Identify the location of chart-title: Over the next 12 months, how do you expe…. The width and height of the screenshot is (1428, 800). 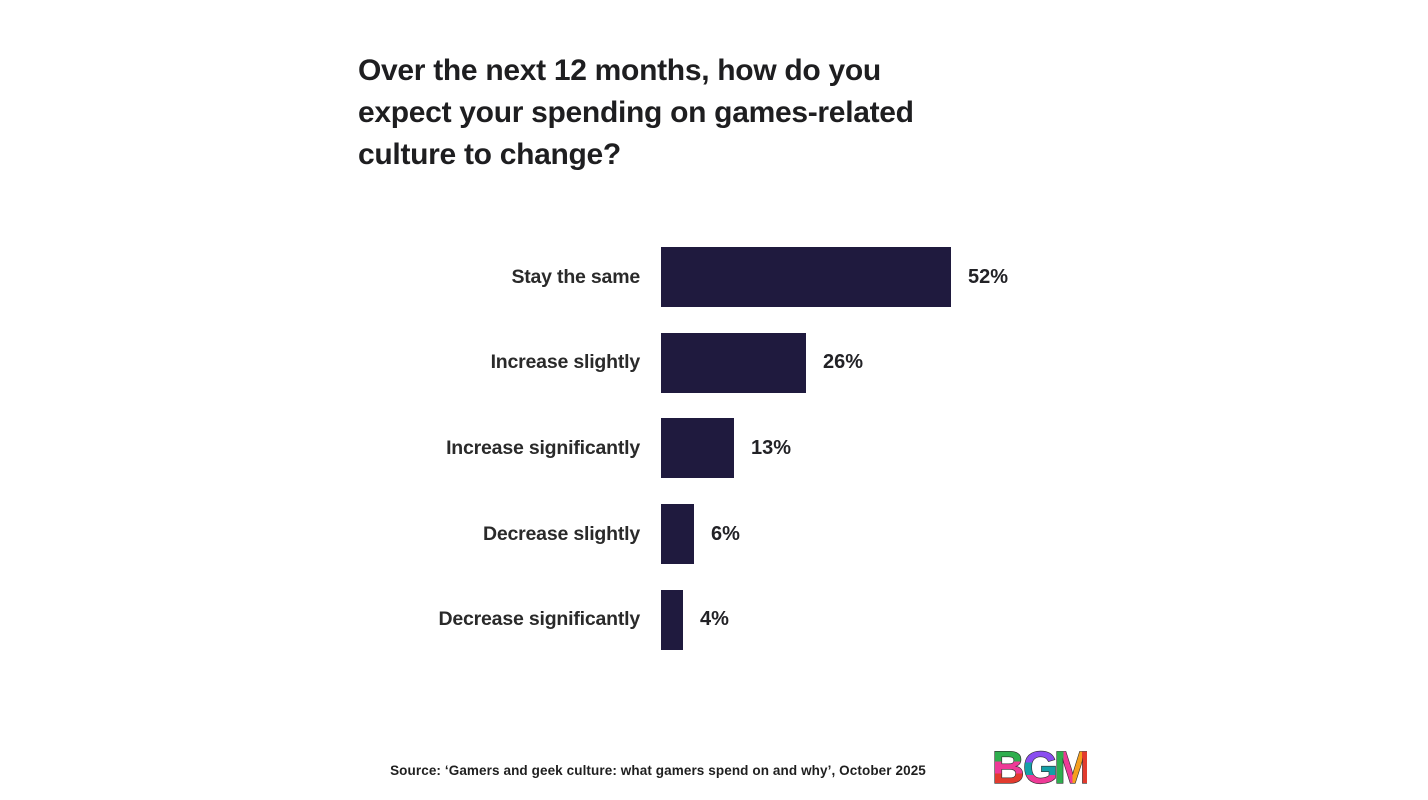
(636, 113).